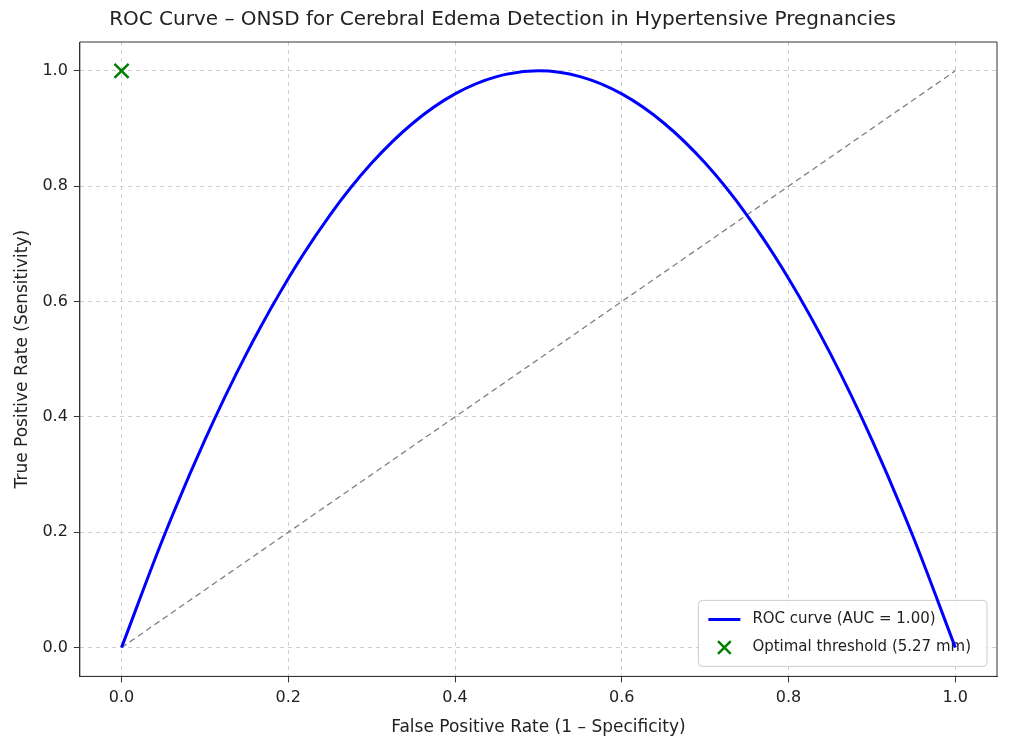  What do you see at coordinates (861, 646) in the screenshot?
I see `legend-label: Optimal threshold (5.27 mm)` at bounding box center [861, 646].